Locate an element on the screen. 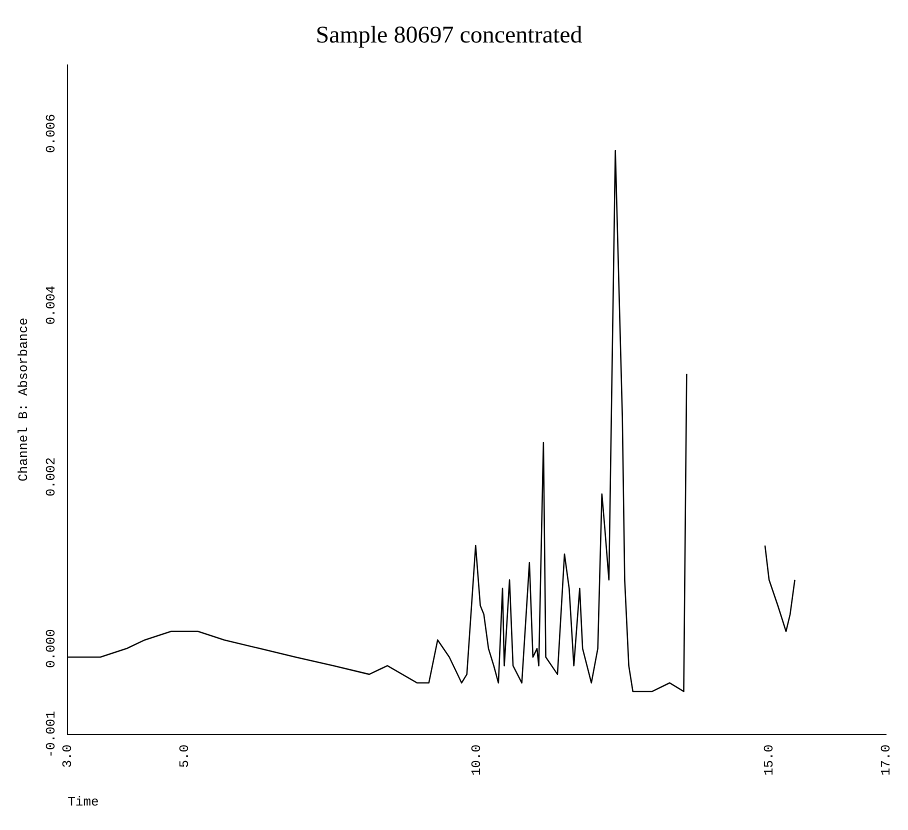  y-tick-label: 0.006 is located at coordinates (51, 133).